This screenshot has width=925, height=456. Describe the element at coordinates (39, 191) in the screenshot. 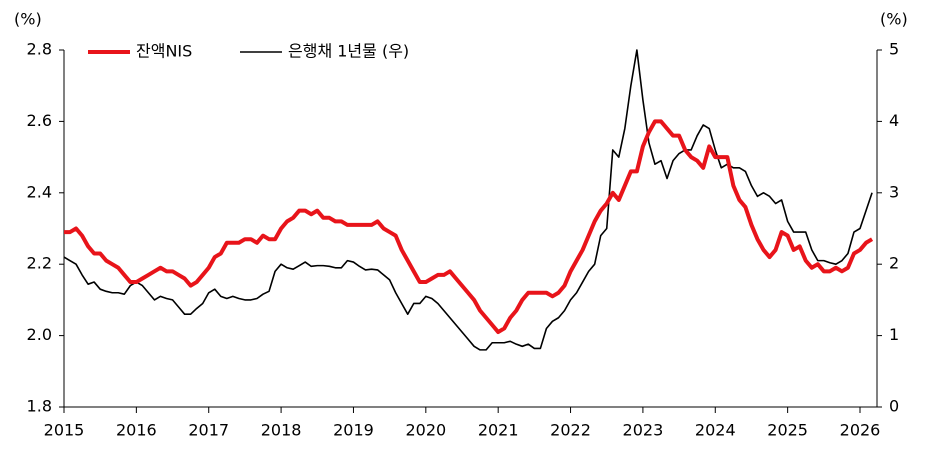

I see `y-tick-label: 2.4` at that location.